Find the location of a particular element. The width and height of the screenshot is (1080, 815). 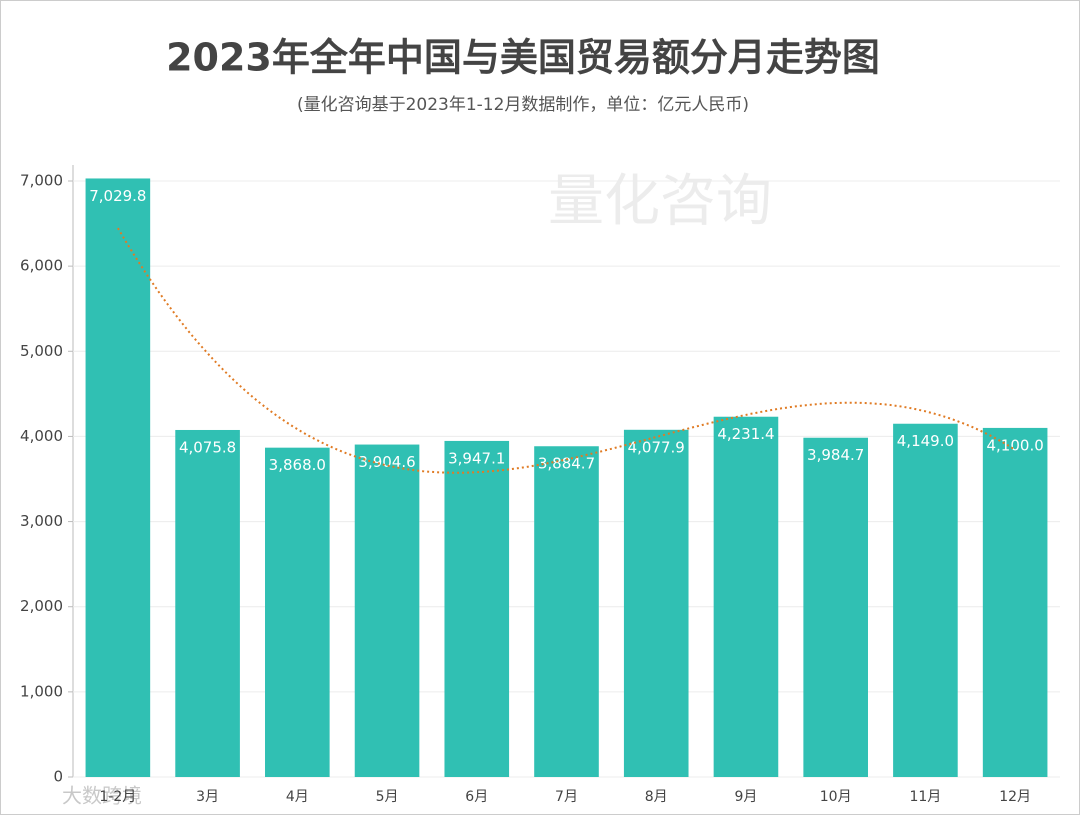

chart-title: 2023年全年中国与美国贸易额分月走势图 is located at coordinates (523, 58).